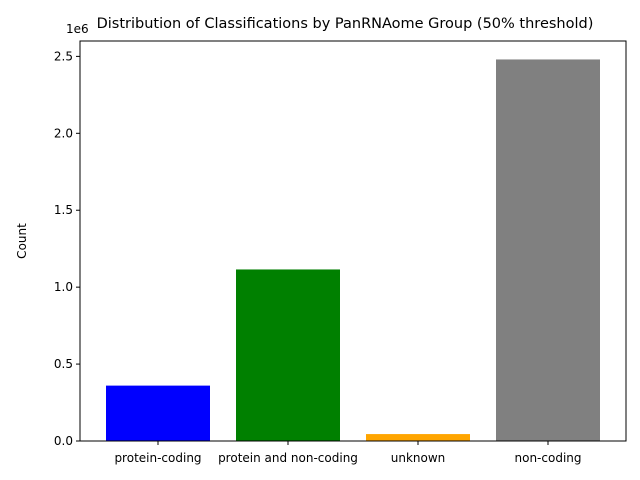  What do you see at coordinates (548, 458) in the screenshot?
I see `x-tick-label: non-coding` at bounding box center [548, 458].